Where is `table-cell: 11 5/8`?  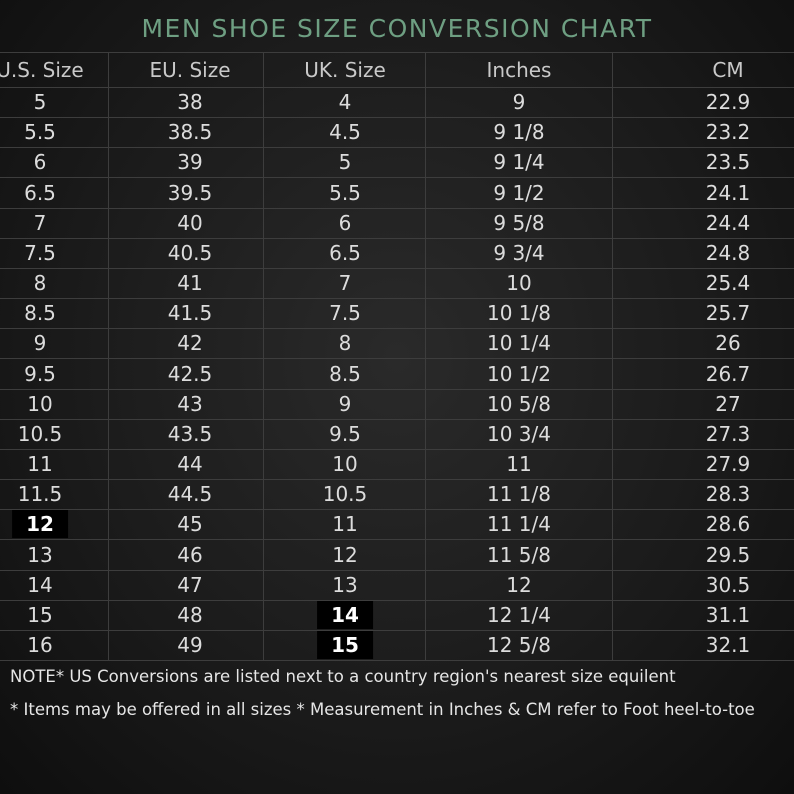
table-cell: 11 5/8 is located at coordinates (519, 554).